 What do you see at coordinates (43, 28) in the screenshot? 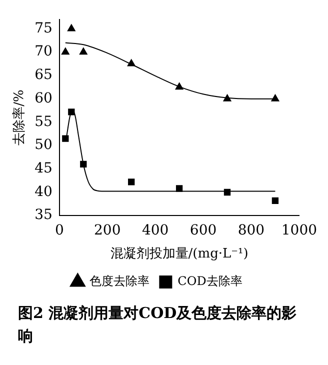
I see `y-tick-label: 75` at bounding box center [43, 28].